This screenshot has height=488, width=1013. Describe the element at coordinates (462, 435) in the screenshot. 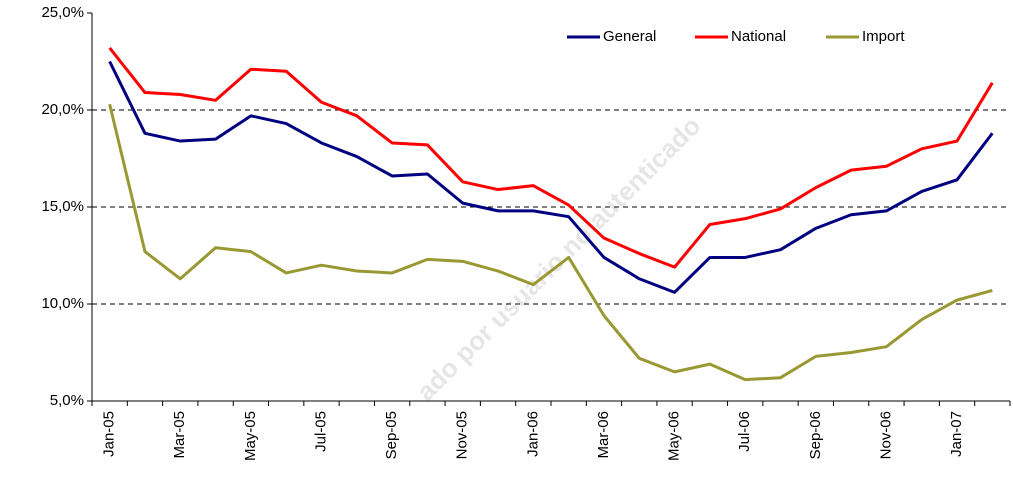

I see `x-tick-label: Nov-05` at that location.